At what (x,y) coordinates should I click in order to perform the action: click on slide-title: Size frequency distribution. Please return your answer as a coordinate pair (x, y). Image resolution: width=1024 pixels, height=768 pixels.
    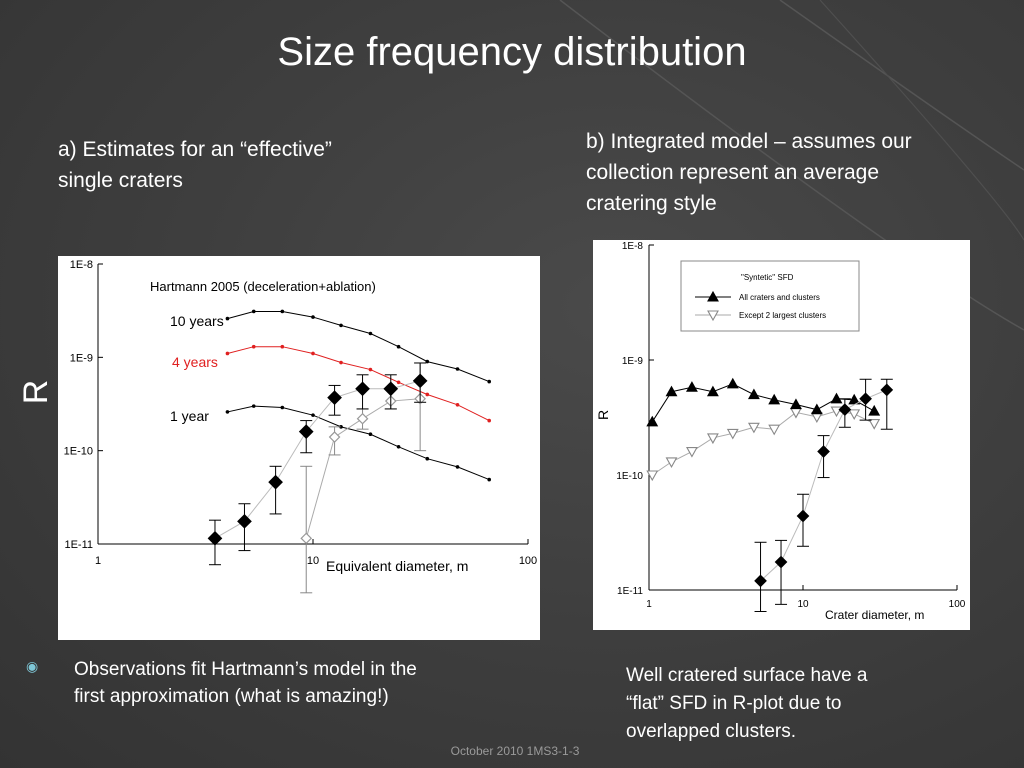
    Looking at the image, I should click on (512, 52).